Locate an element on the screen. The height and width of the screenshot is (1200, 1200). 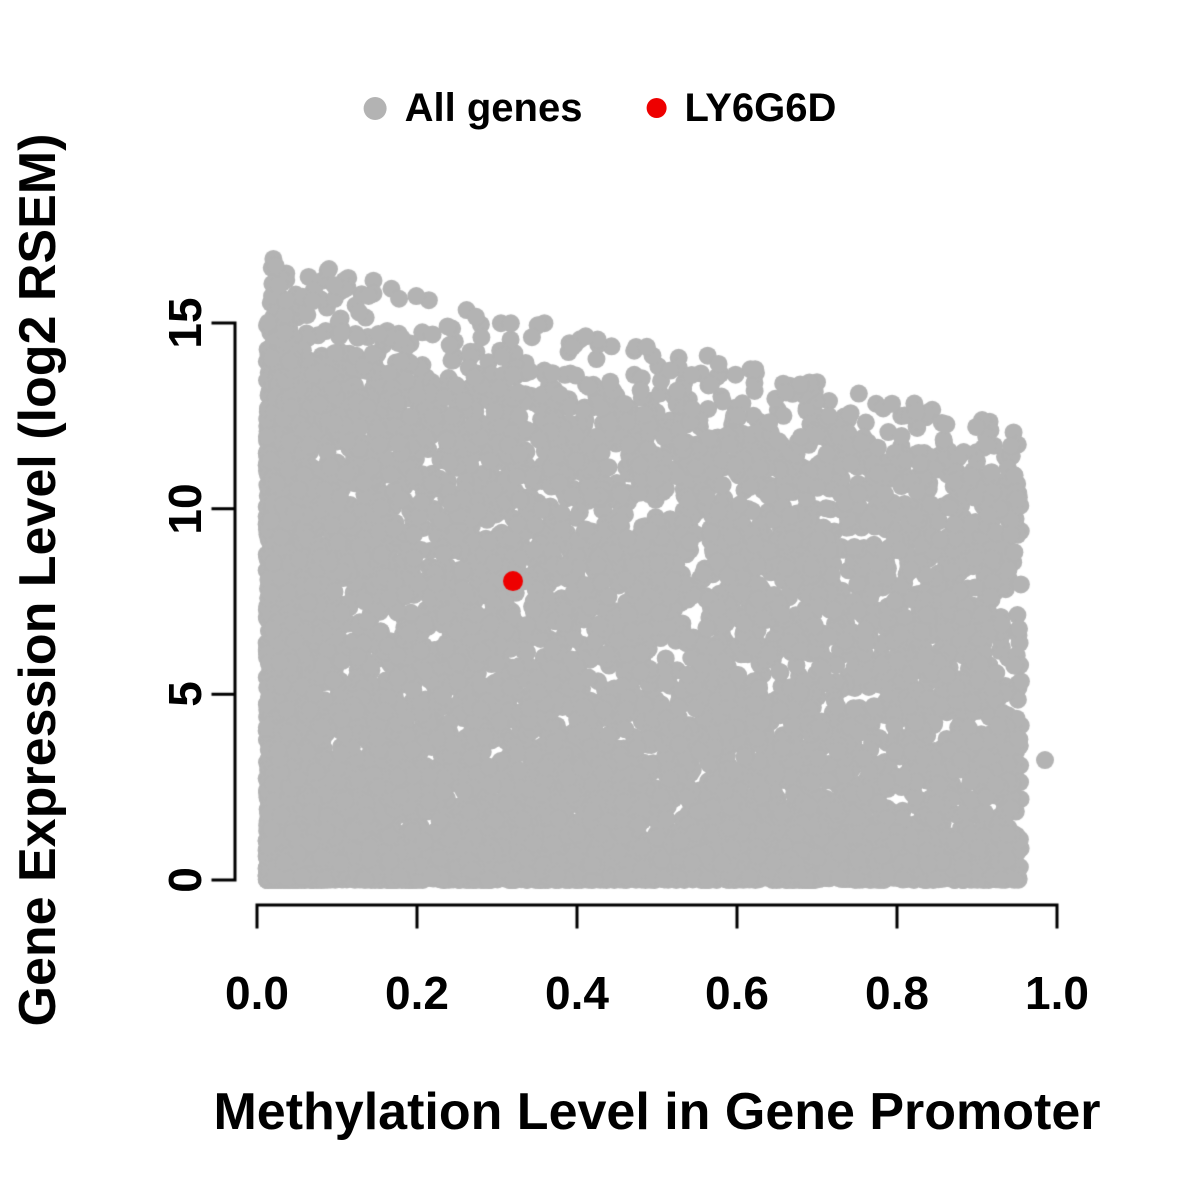
legend-label-ly6g6d: LY6G6D is located at coordinates (760, 108).